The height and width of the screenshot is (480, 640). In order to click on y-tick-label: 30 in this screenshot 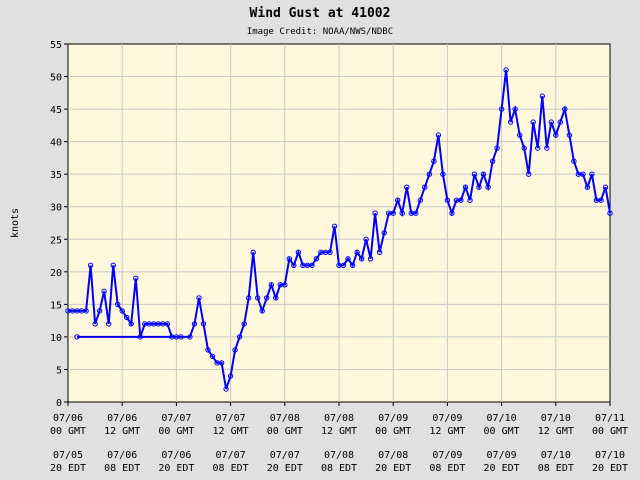, I will do `click(56, 208)`.